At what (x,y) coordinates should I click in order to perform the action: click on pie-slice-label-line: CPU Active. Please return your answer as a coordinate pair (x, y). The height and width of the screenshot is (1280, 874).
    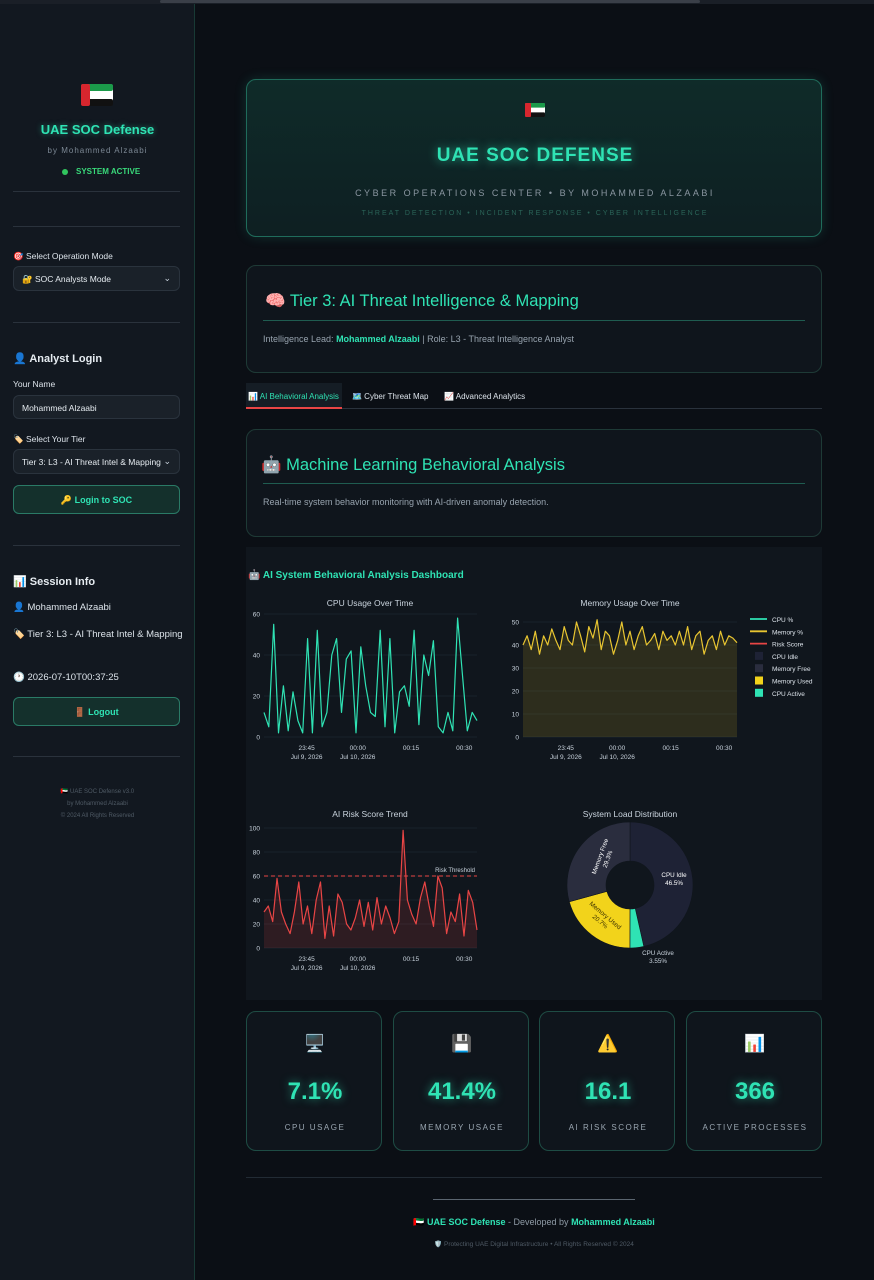
    Looking at the image, I should click on (658, 953).